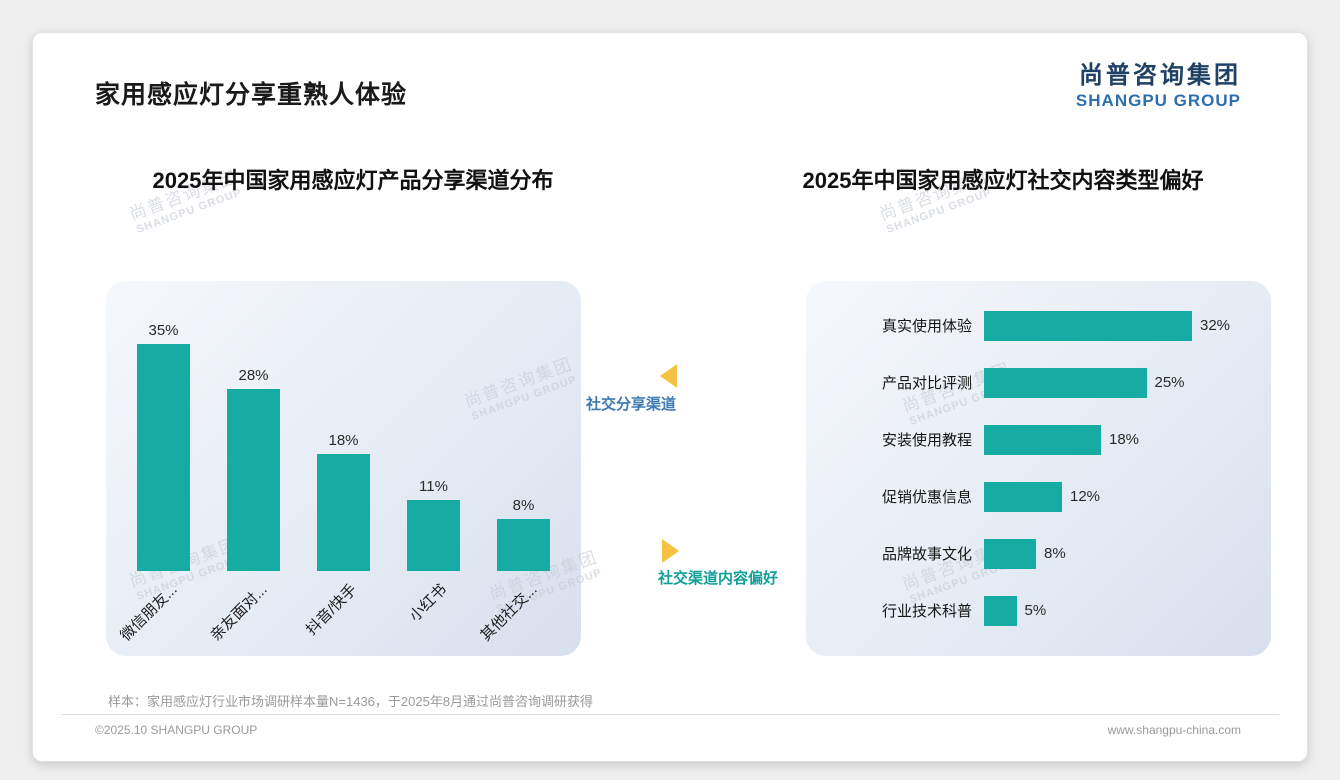 The height and width of the screenshot is (780, 1340). I want to click on bar-row: 行业技术科普 5%, so click(1038, 610).